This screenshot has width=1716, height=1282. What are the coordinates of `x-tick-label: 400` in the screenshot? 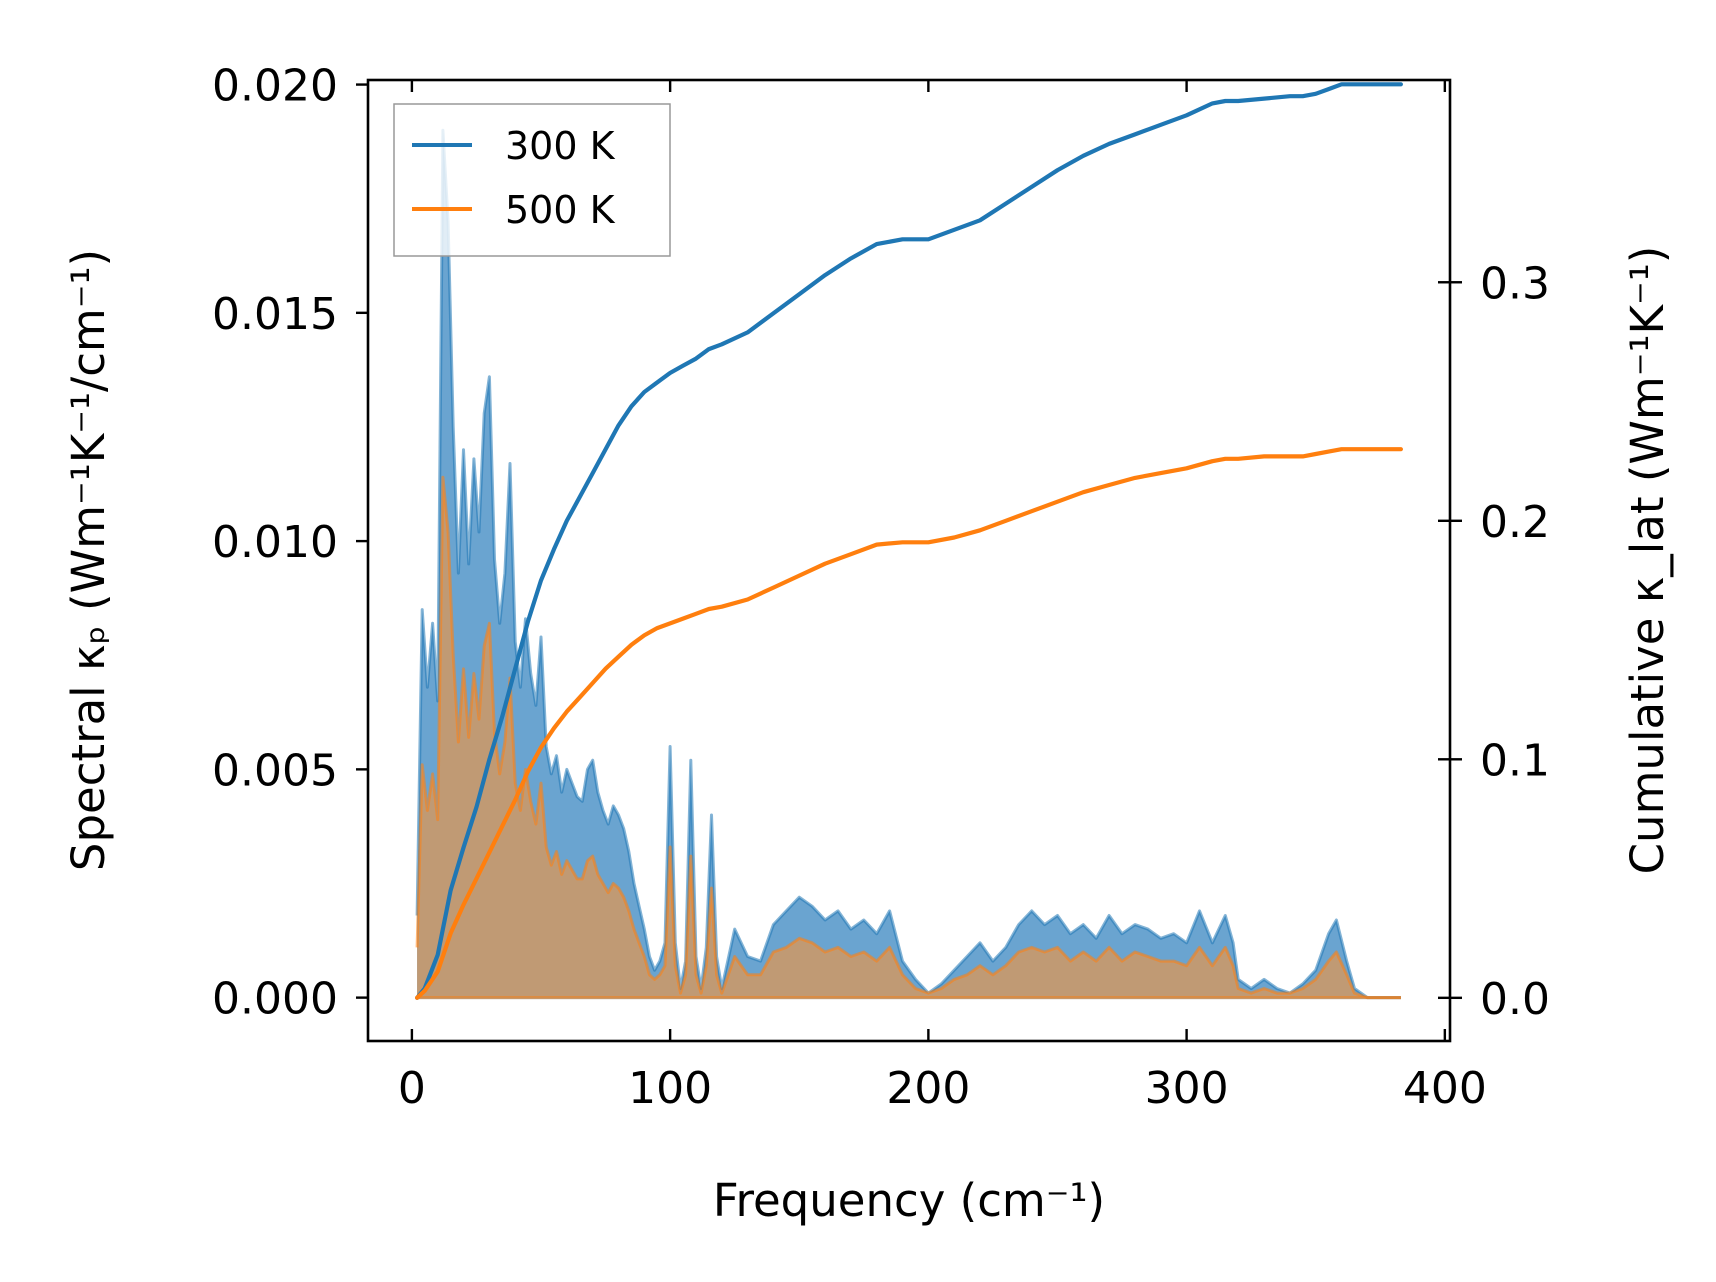 It's located at (1445, 1088).